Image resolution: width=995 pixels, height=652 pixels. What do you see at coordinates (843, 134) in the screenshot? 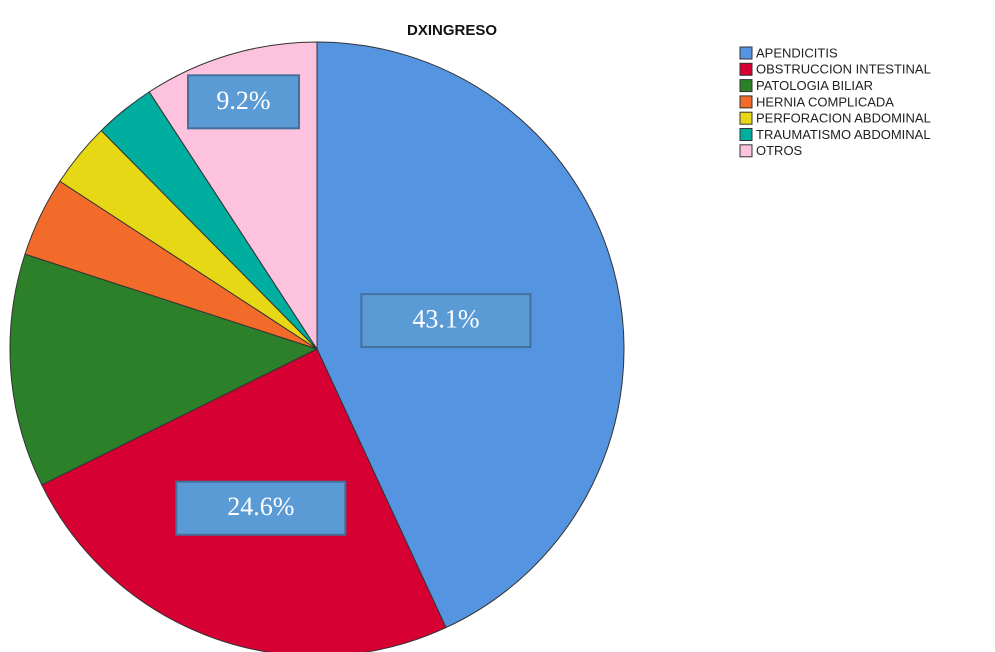
I see `legend-label: TRAUMATISMO ABDOMINAL` at bounding box center [843, 134].